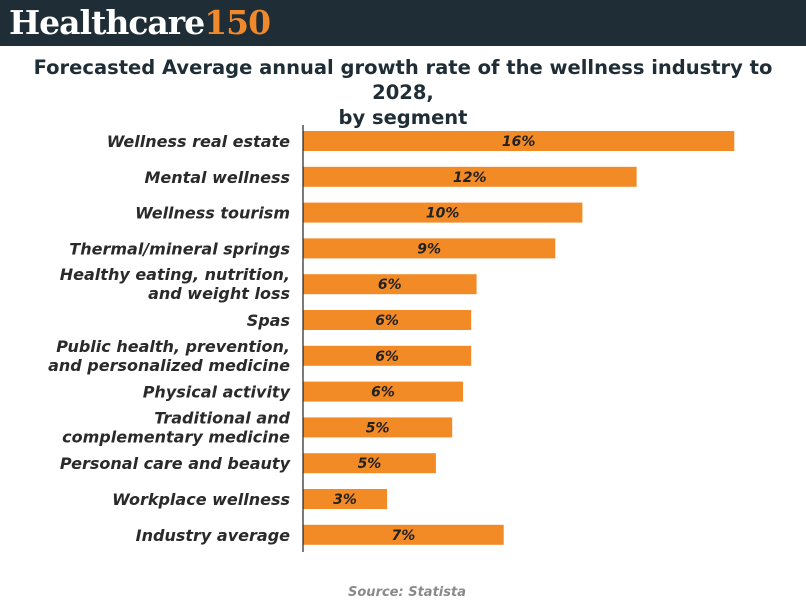 The height and width of the screenshot is (605, 806). I want to click on data-label: 12%, so click(470, 178).